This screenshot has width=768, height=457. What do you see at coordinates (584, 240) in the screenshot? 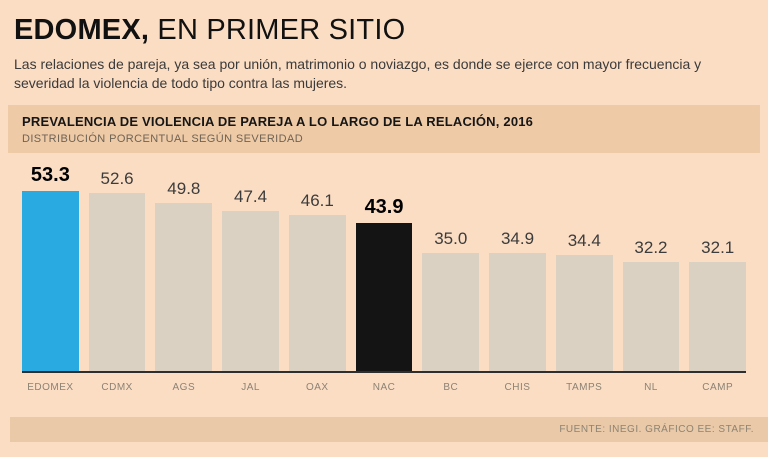
I see `bar-value: 34.4` at bounding box center [584, 240].